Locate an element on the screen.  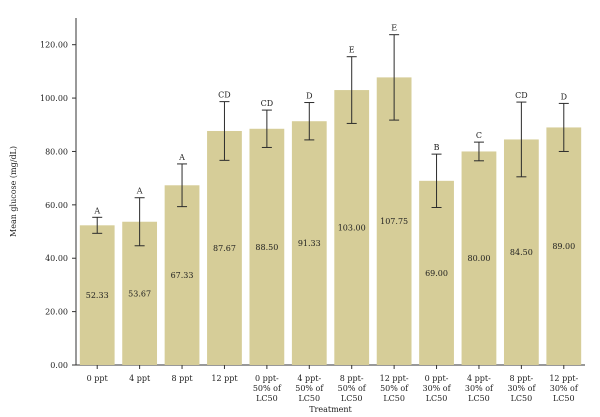
y-tick-label: 40.00 is located at coordinates (56, 258).